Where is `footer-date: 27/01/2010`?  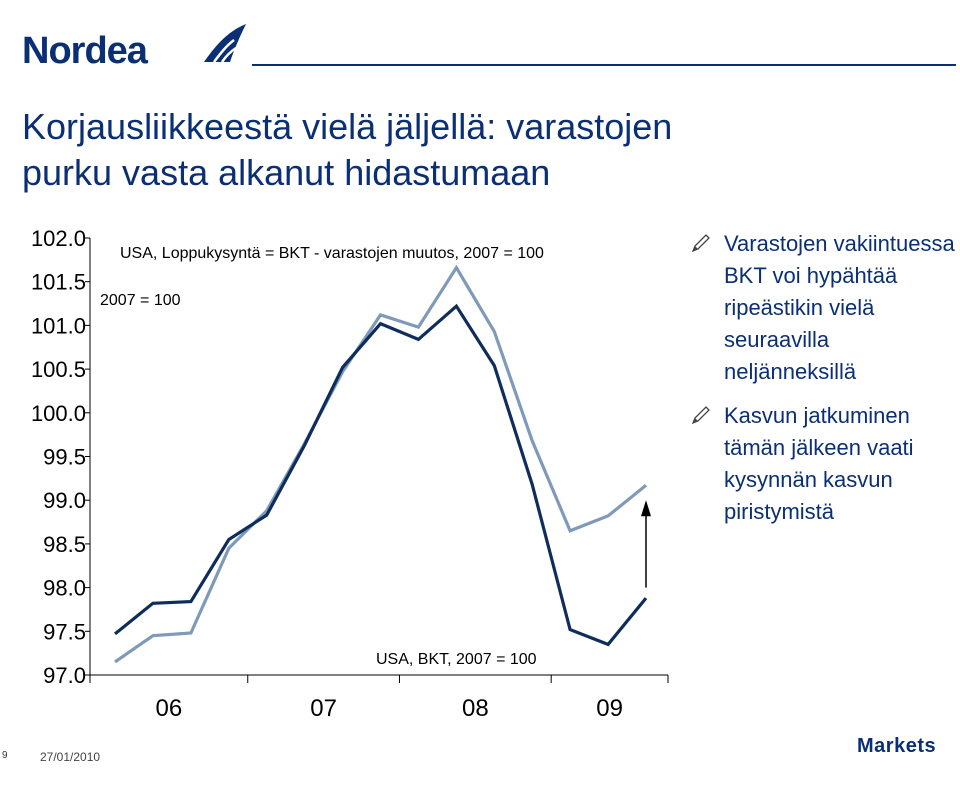
footer-date: 27/01/2010 is located at coordinates (70, 757).